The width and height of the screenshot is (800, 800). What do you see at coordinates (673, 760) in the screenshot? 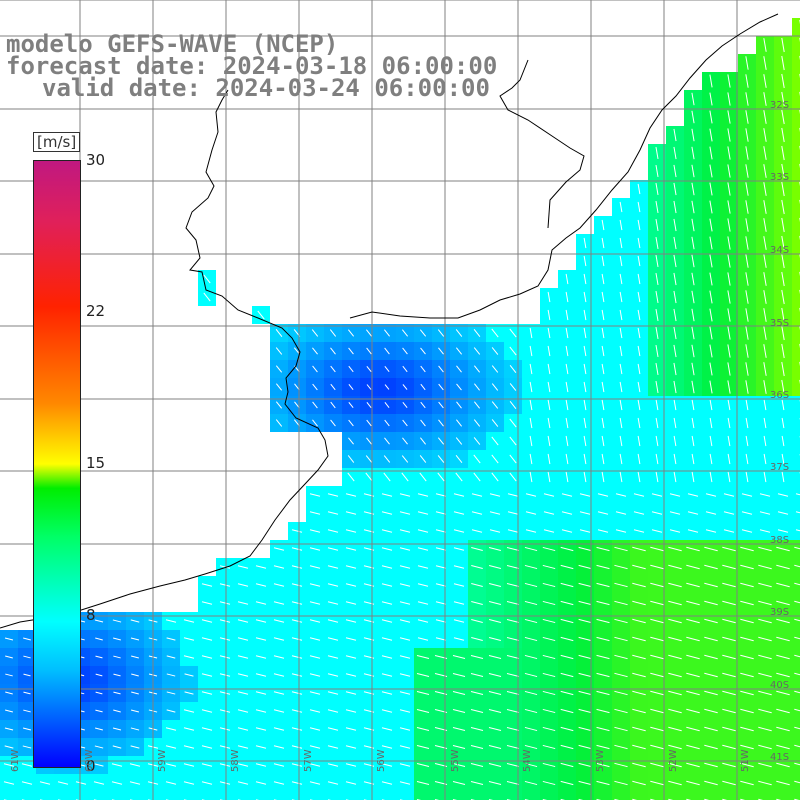
I see `lon-label-52w: 52W` at bounding box center [673, 760].